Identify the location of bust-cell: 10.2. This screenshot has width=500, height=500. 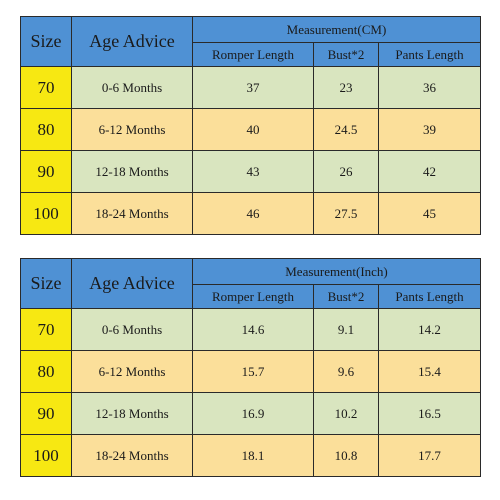
(346, 413).